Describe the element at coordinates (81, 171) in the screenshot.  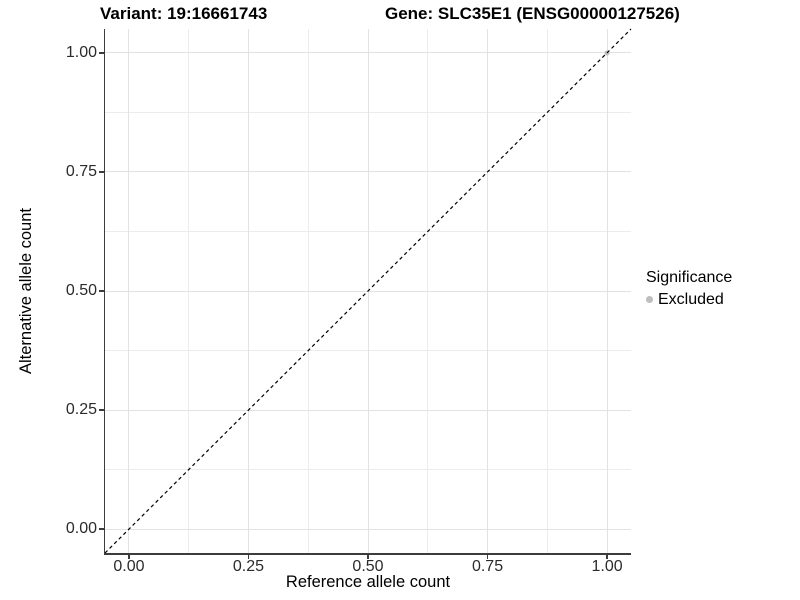
I see `y-tick-label: 0.75` at that location.